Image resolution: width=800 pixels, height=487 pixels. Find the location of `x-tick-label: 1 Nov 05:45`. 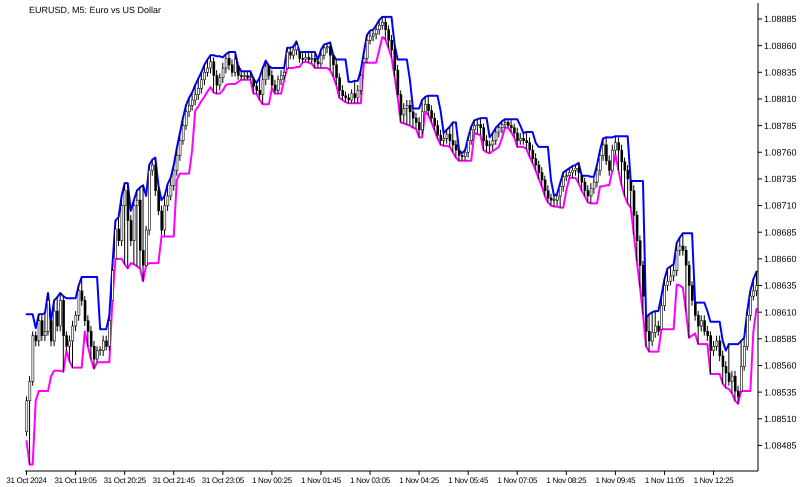

x-tick-label: 1 Nov 05:45 is located at coordinates (468, 480).